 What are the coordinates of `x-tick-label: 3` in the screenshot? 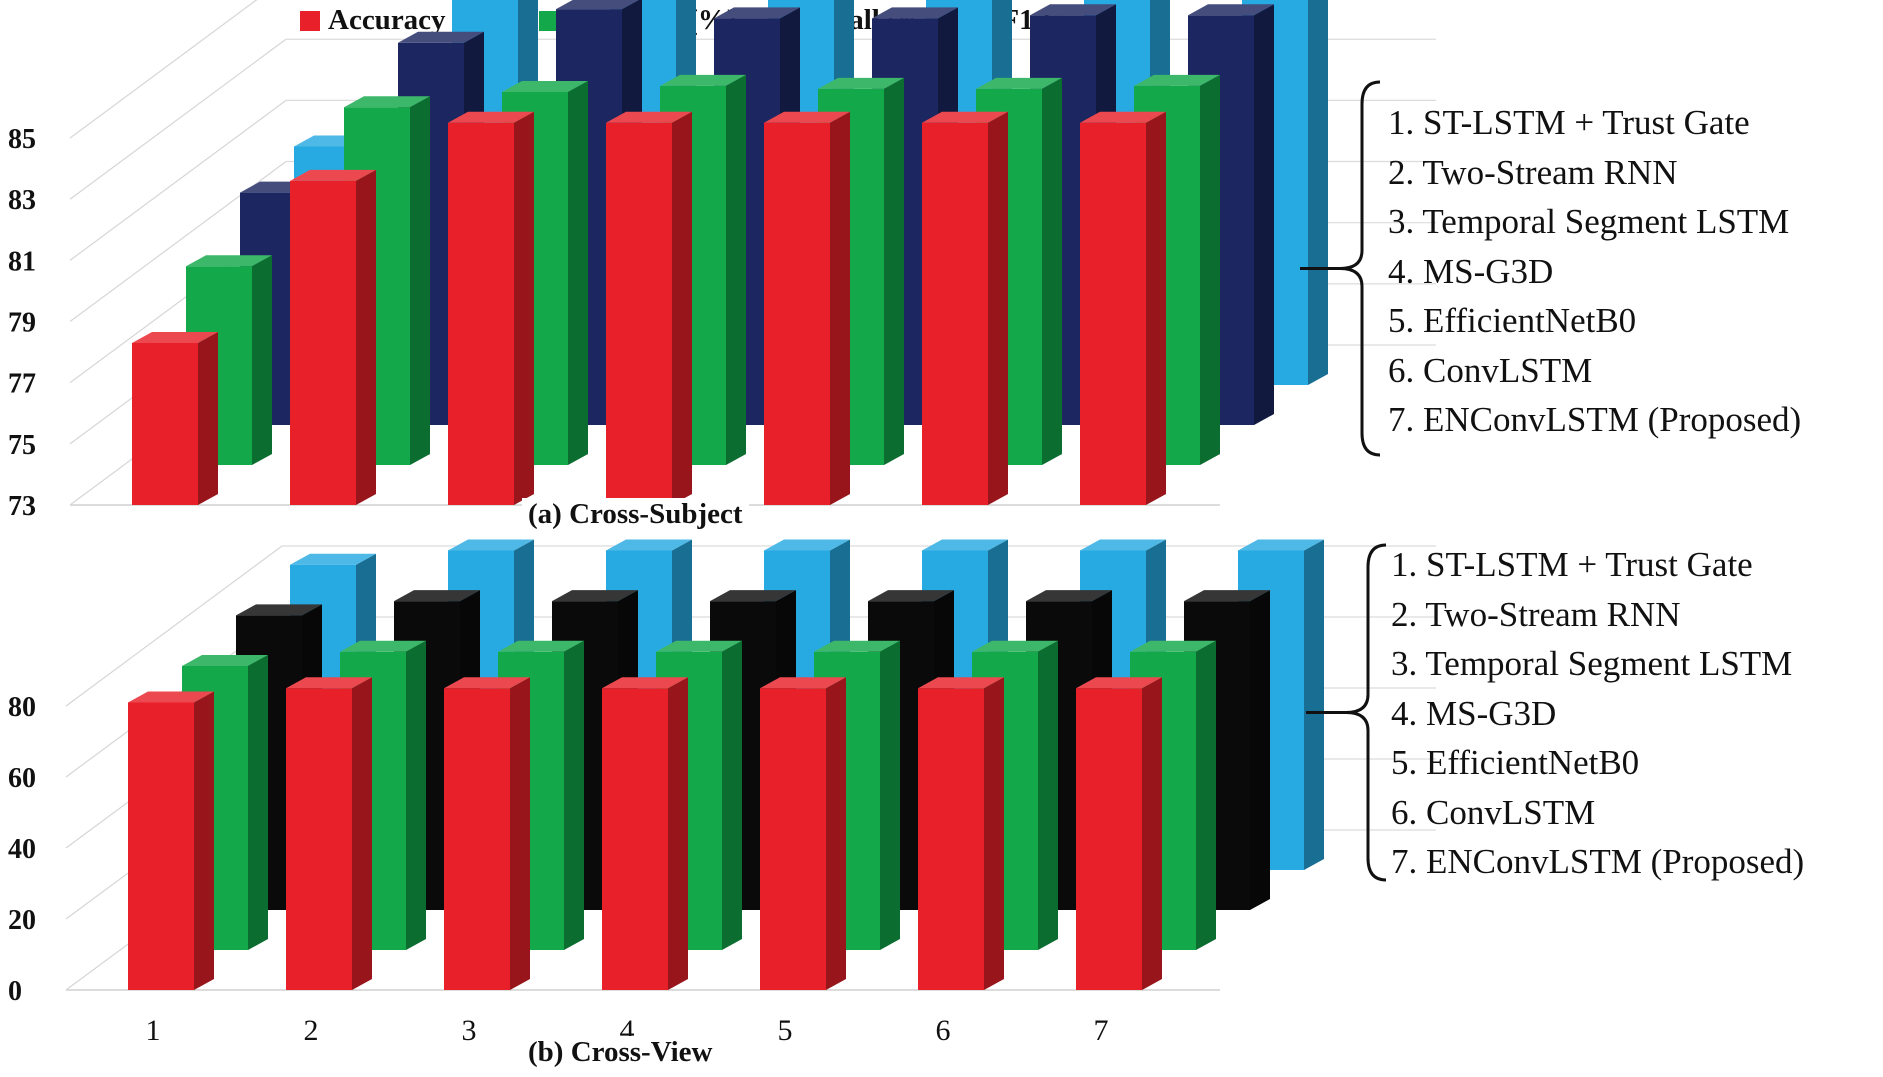 It's located at (469, 1030).